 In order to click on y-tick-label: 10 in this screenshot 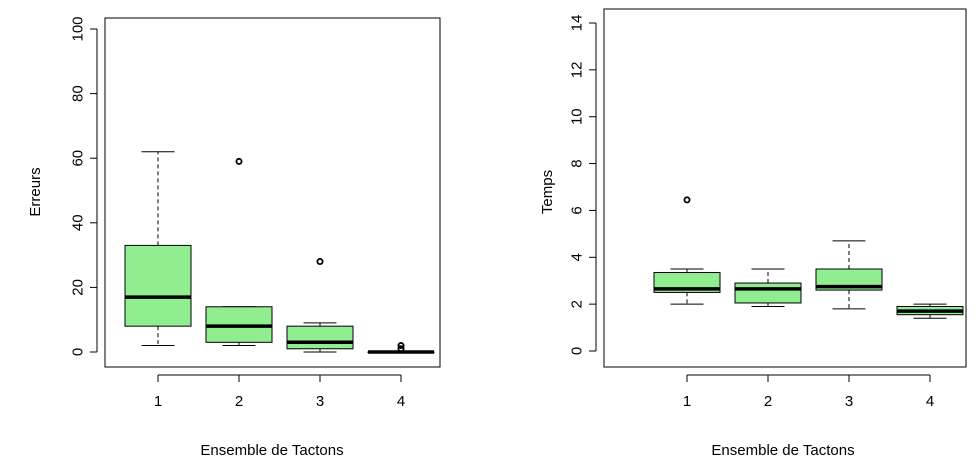, I will do `click(577, 116)`.